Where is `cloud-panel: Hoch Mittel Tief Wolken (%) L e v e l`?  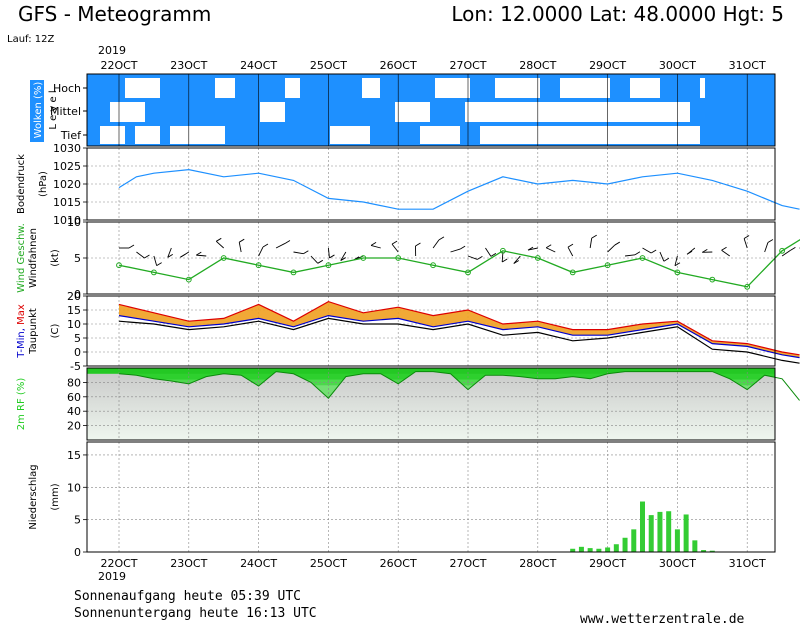
cloud-panel: Hoch Mittel Tief Wolken (%) L e v e l is located at coordinates (403, 110).